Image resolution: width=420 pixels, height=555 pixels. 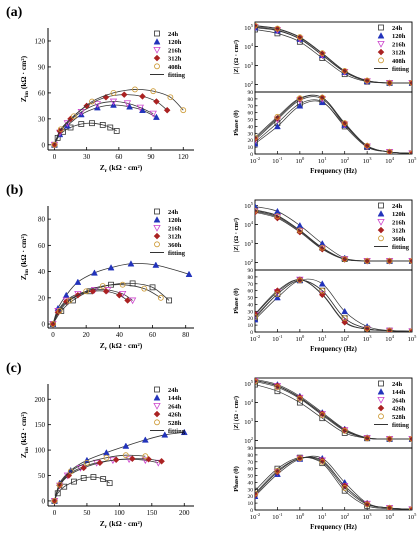 I want to click on panel-b-bode-phase-xtick-label-4: 10², so click(x=344, y=338).